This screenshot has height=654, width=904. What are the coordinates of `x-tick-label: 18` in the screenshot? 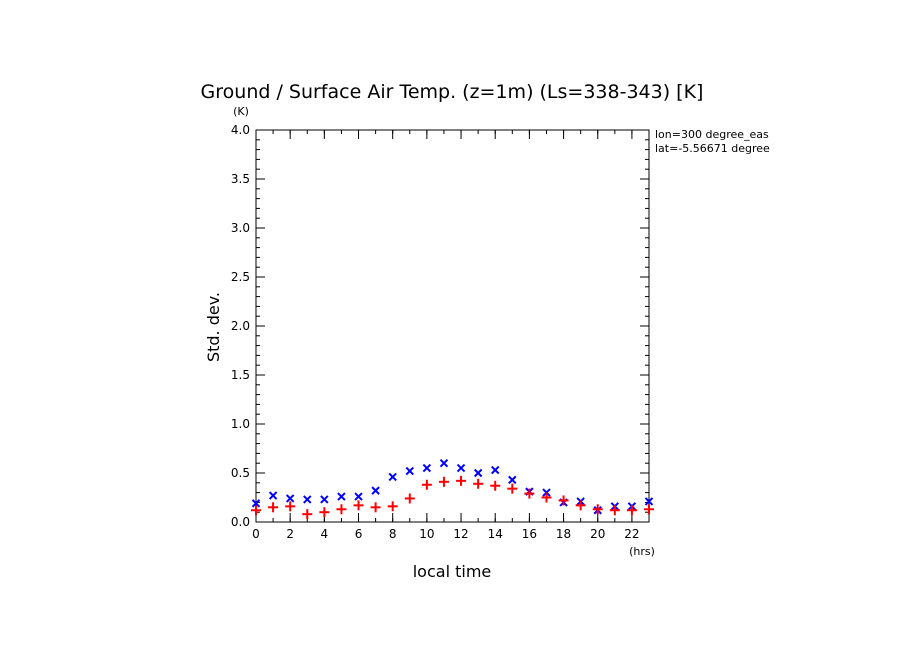 It's located at (563, 534).